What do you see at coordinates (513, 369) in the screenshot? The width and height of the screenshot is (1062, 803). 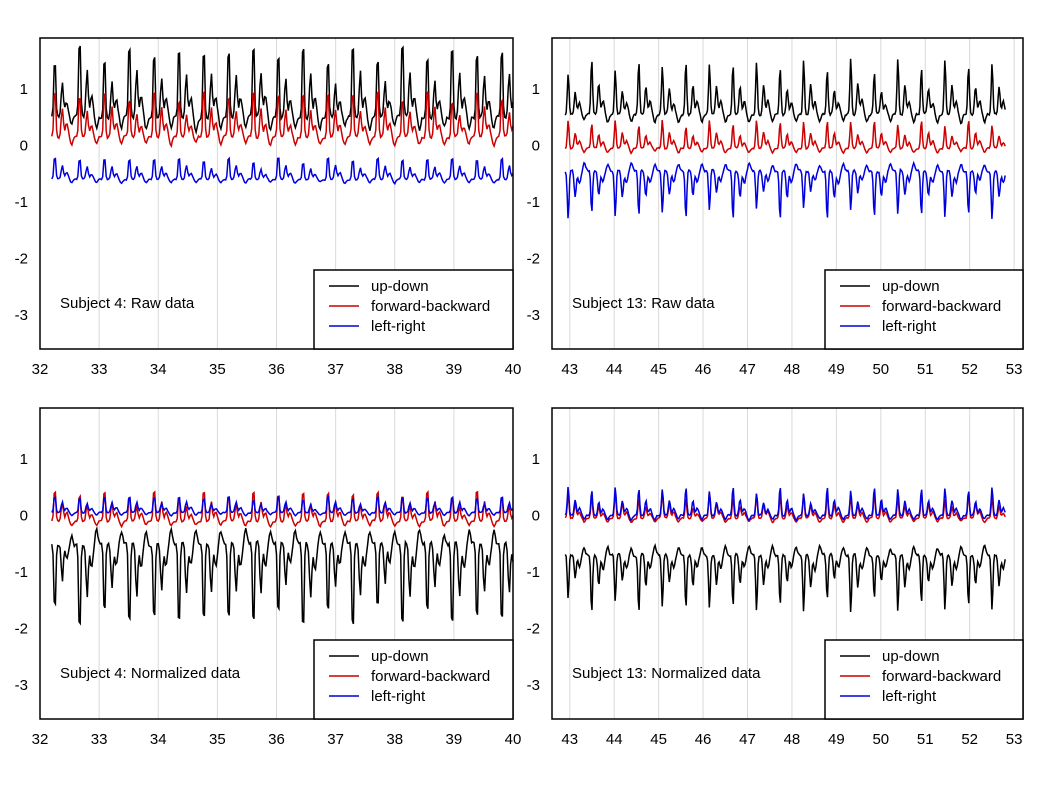 I see `x-tick-label: 40` at bounding box center [513, 369].